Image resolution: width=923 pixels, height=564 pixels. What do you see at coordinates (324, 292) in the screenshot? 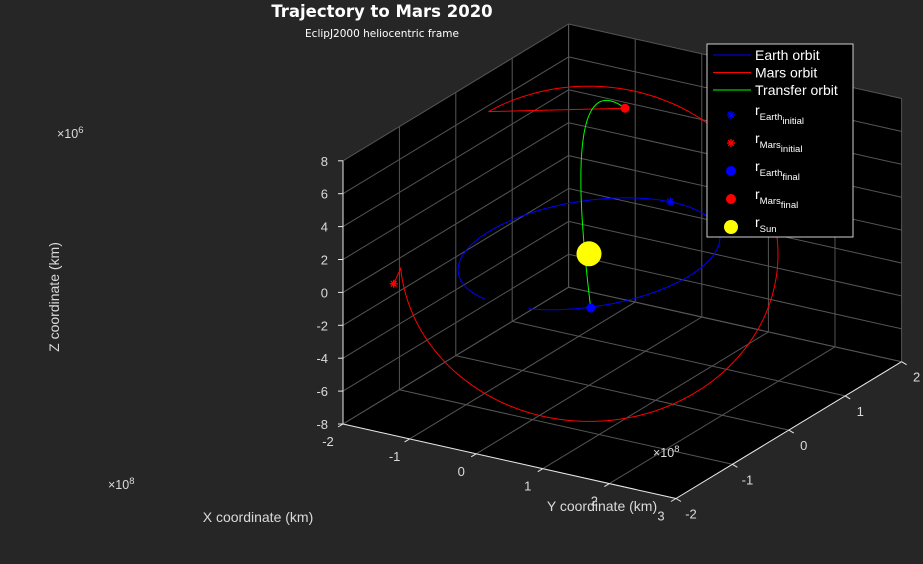
I see `z-tick-label: 0` at bounding box center [324, 292].